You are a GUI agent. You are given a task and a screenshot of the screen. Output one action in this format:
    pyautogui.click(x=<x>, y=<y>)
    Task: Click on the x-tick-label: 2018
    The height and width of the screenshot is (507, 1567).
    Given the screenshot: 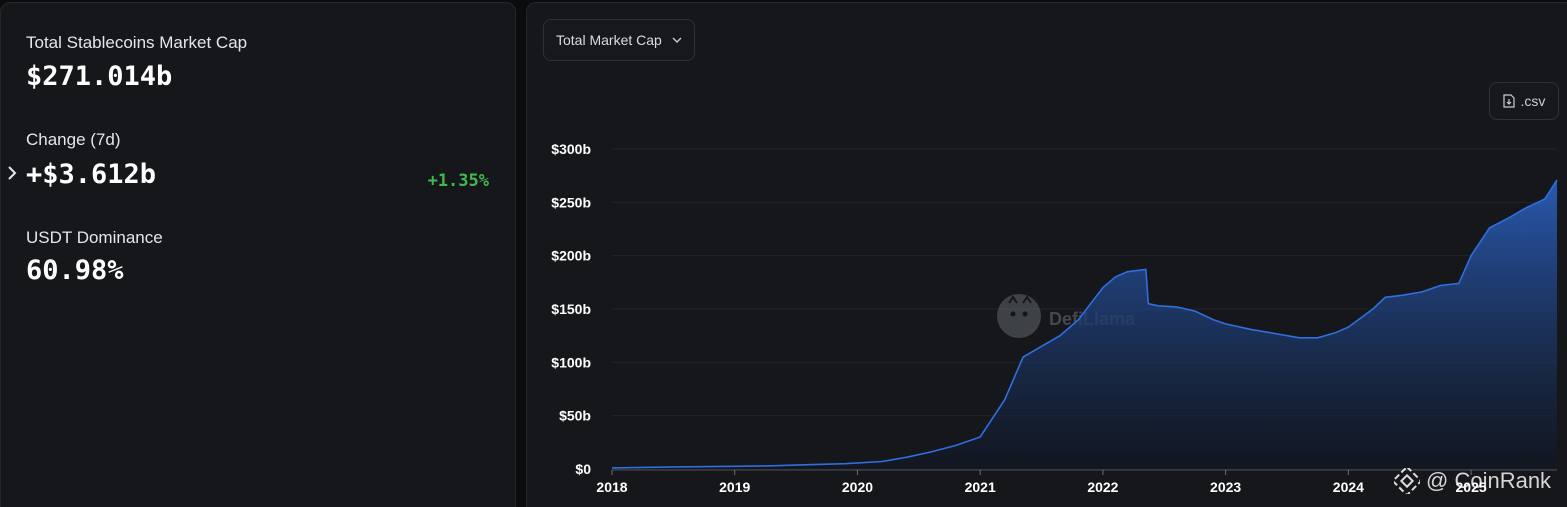 What is the action you would take?
    pyautogui.click(x=611, y=487)
    